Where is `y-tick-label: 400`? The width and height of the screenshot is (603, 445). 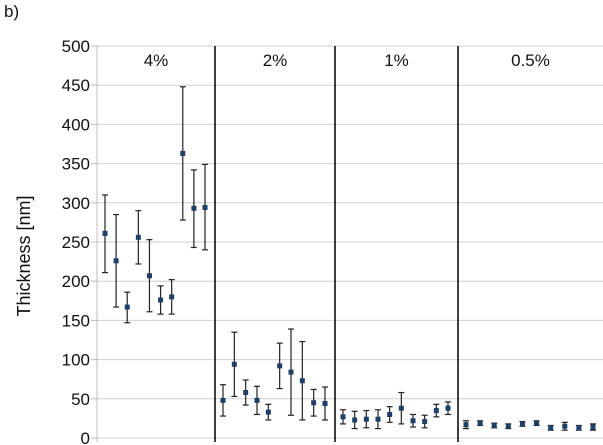
y-tick-label: 400 is located at coordinates (76, 124).